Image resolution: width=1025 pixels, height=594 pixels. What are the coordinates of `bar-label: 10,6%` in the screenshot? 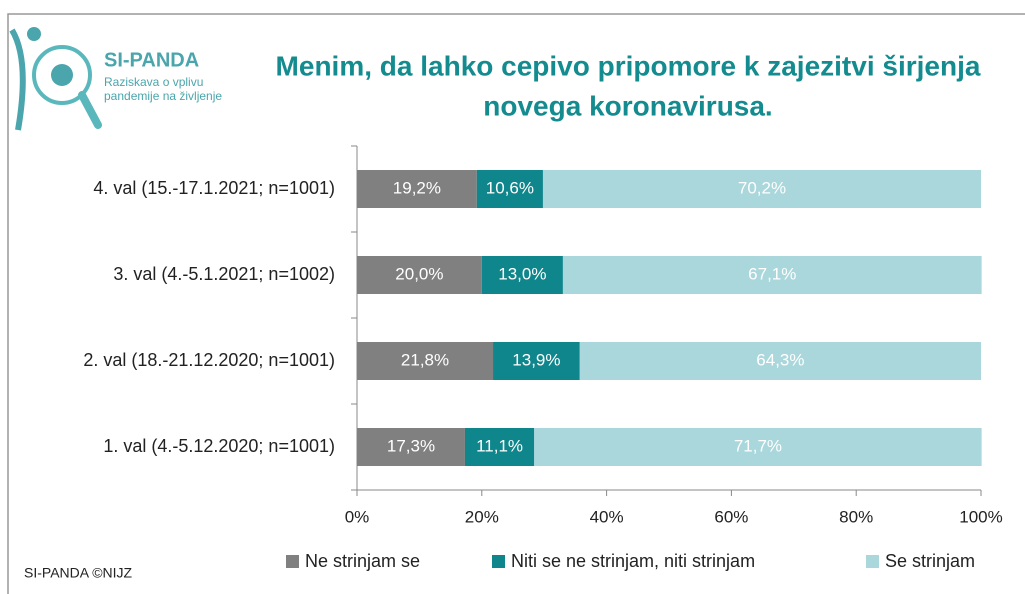 It's located at (510, 187).